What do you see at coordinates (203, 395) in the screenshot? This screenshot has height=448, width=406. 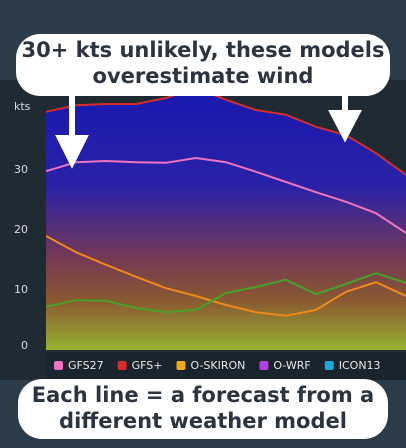 I see `callout-text: Each line = a forecast from a` at bounding box center [203, 395].